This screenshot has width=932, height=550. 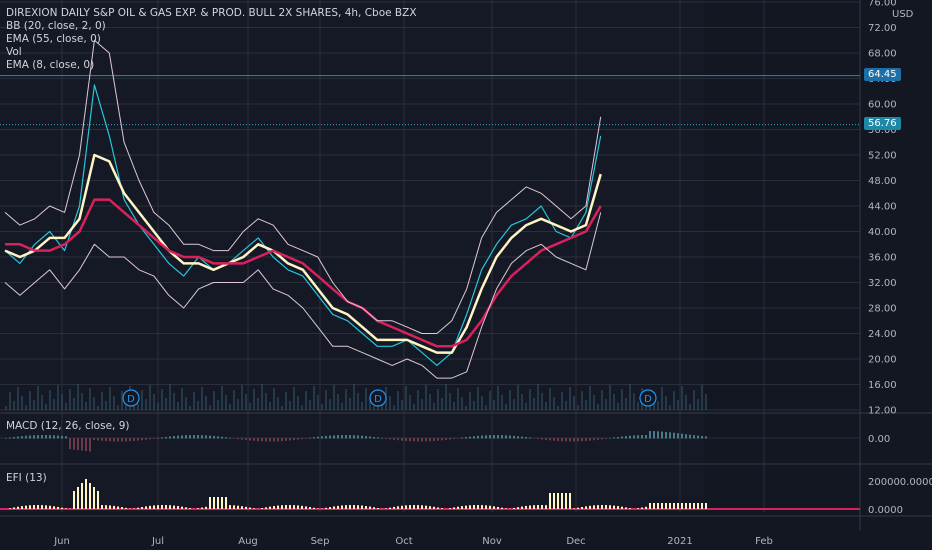 I want to click on price-tick-label: 24.00, so click(x=882, y=334).